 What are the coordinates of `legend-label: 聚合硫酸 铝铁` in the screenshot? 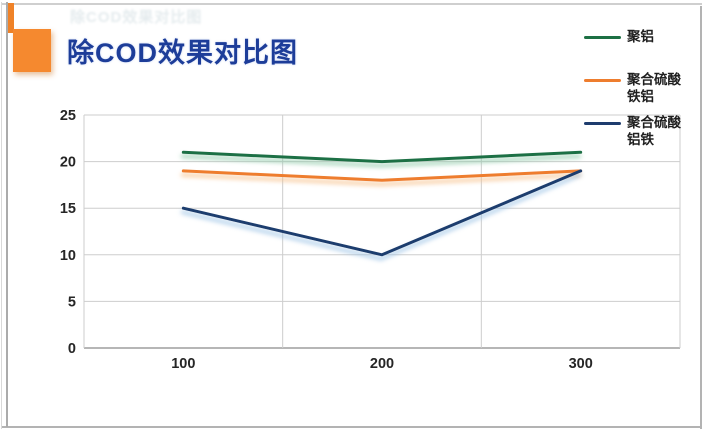 It's located at (654, 131).